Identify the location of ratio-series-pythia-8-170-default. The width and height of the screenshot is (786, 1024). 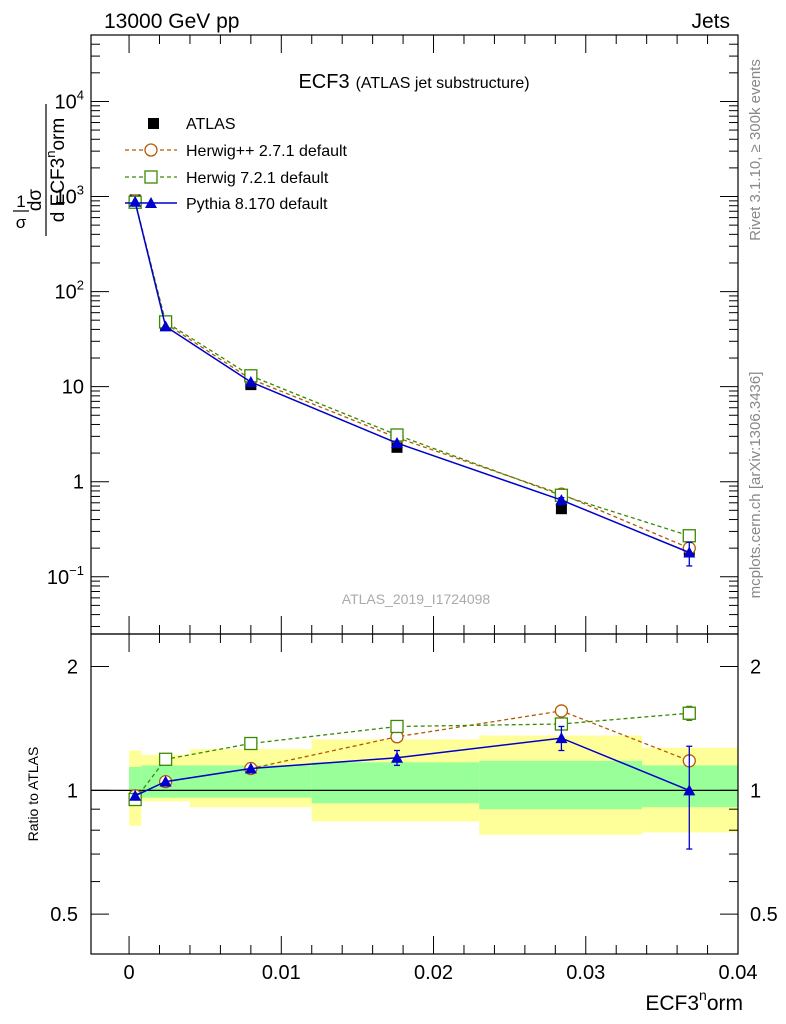
(412, 787).